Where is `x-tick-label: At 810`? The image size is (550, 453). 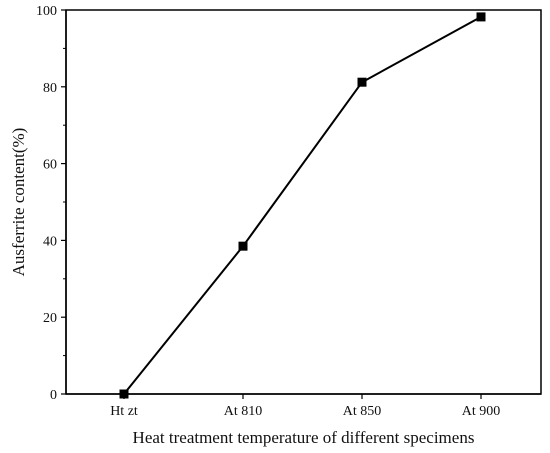
x-tick-label: At 810 is located at coordinates (243, 411).